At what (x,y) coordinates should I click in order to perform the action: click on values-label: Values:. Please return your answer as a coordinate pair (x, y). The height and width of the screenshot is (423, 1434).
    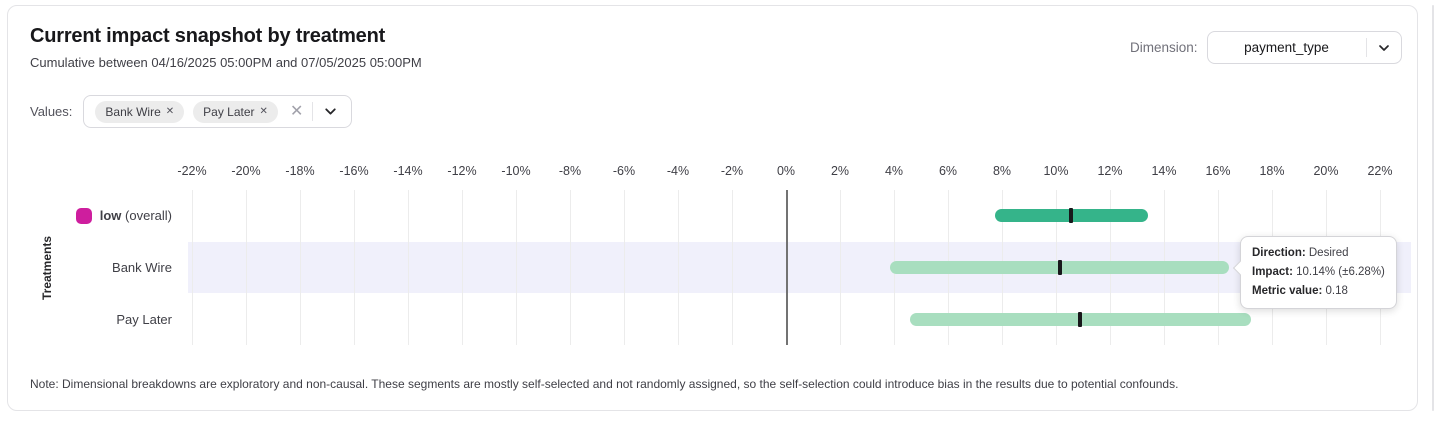
    Looking at the image, I should click on (51, 111).